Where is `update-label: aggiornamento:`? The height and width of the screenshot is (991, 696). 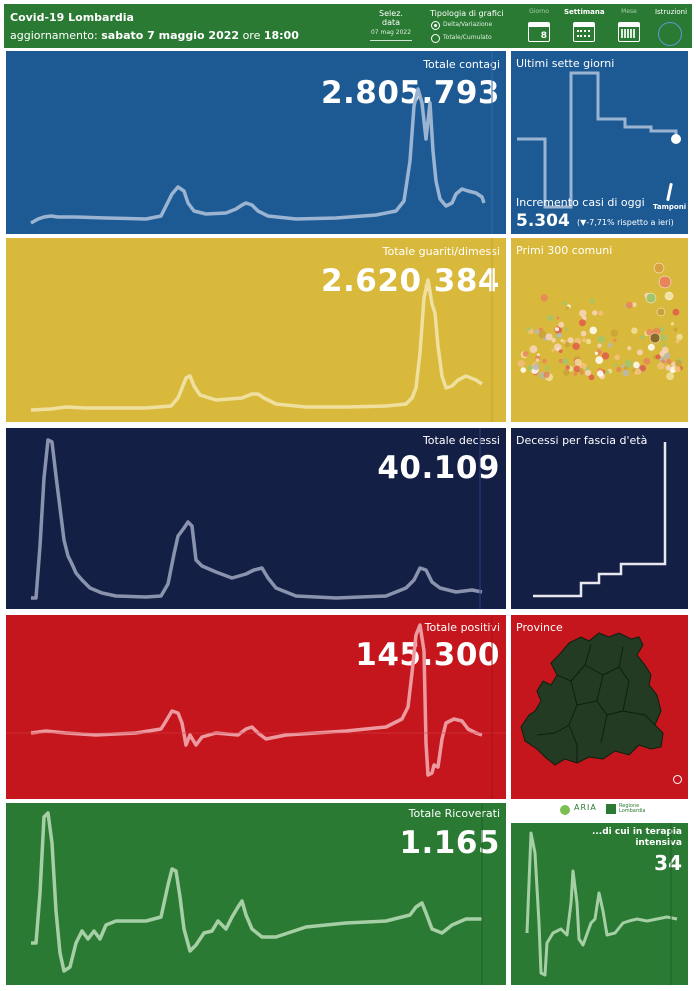
update-label: aggiornamento: is located at coordinates (54, 35).